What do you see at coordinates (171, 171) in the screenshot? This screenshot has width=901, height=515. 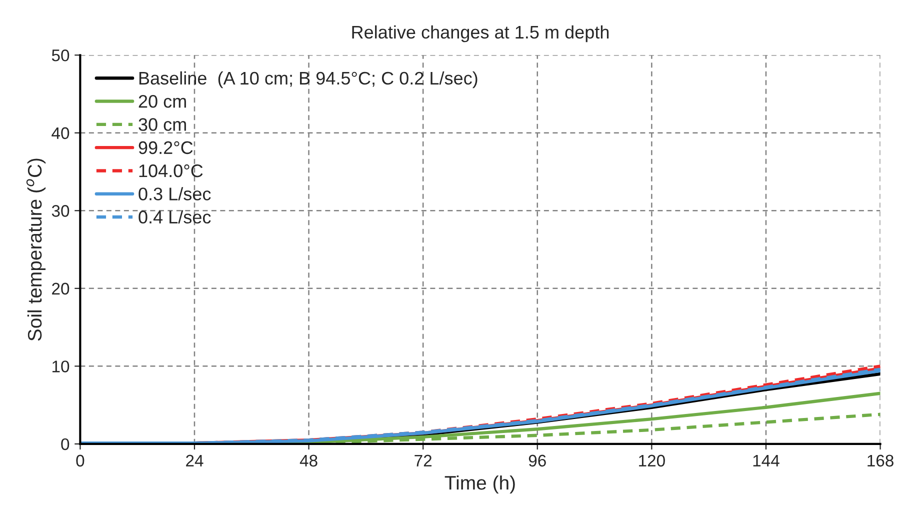 I see `legend-label: 104.0°C` at bounding box center [171, 171].